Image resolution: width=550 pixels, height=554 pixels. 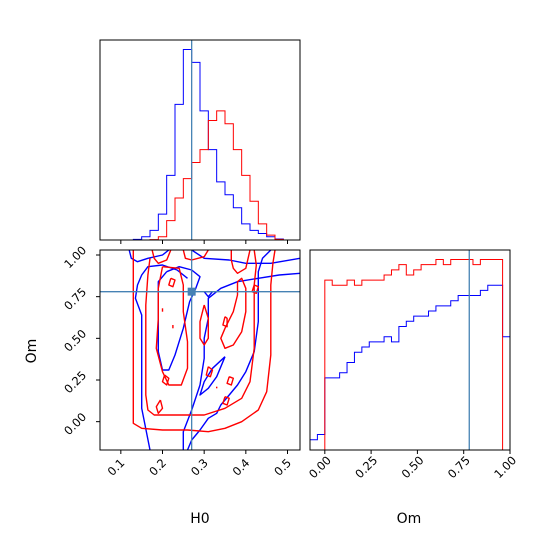 I want to click on contour-yticks: 0.00 0.25 0.50 0.75 1.00, so click(x=80, y=340).